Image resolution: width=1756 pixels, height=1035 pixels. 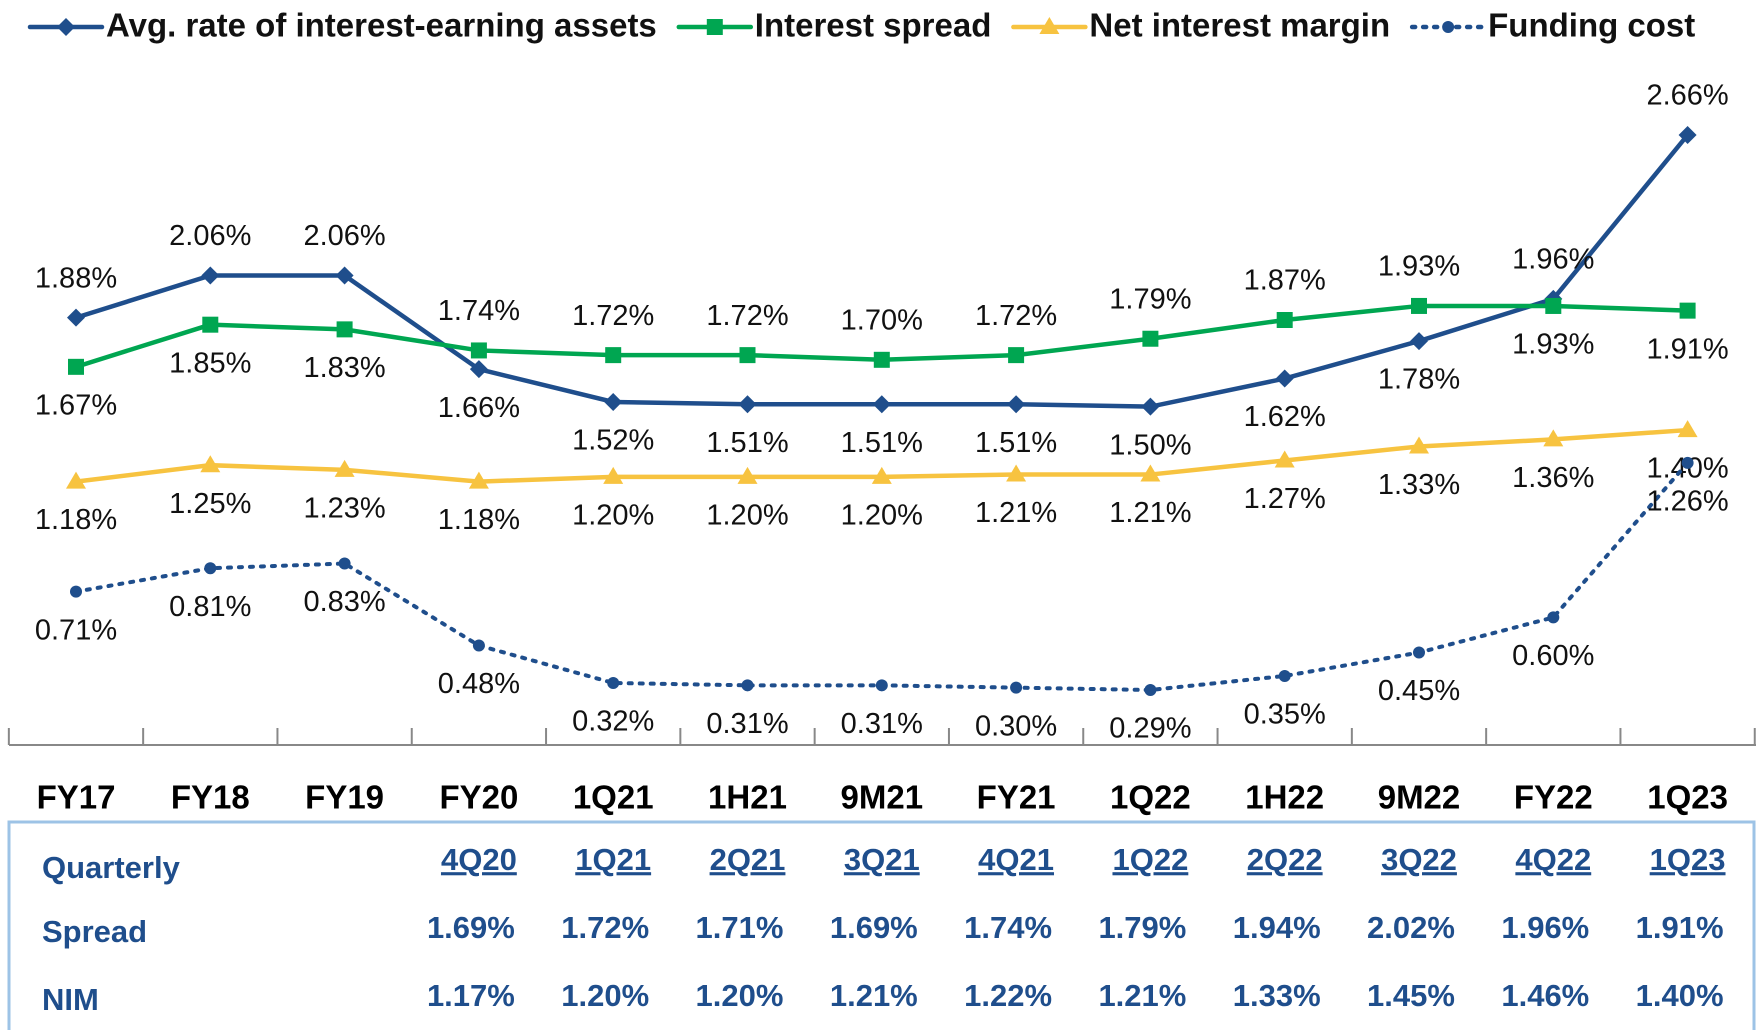 What do you see at coordinates (613, 441) in the screenshot?
I see `data-label: 1.52%` at bounding box center [613, 441].